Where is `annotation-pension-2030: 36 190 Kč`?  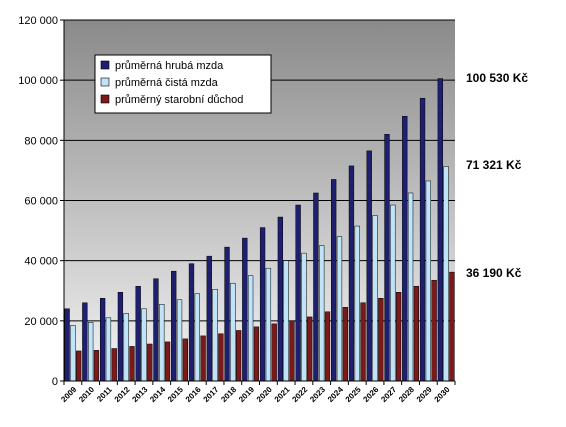
annotation-pension-2030: 36 190 Kč is located at coordinates (494, 273).